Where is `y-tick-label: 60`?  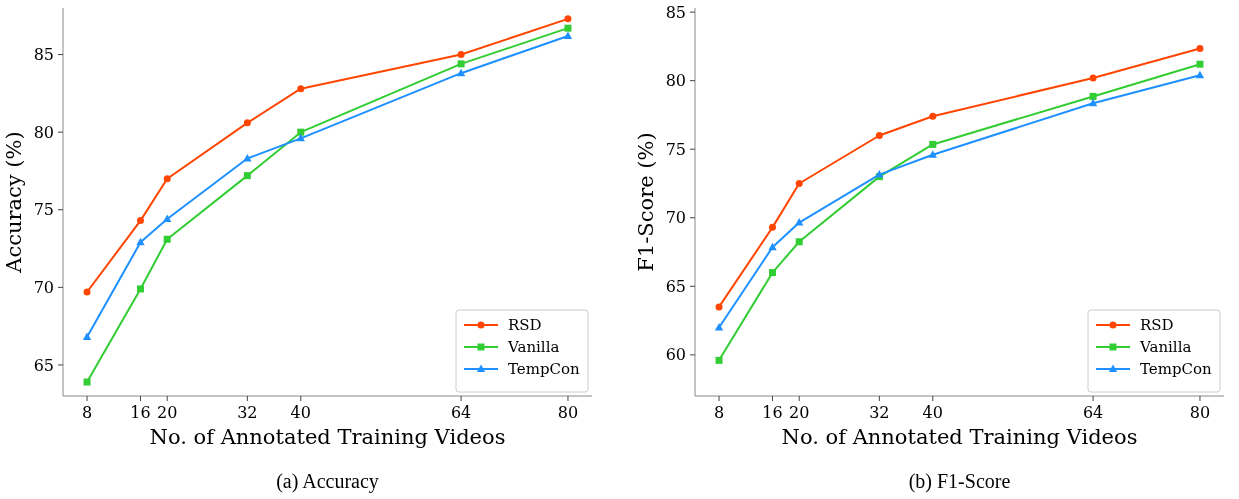
y-tick-label: 60 is located at coordinates (675, 355).